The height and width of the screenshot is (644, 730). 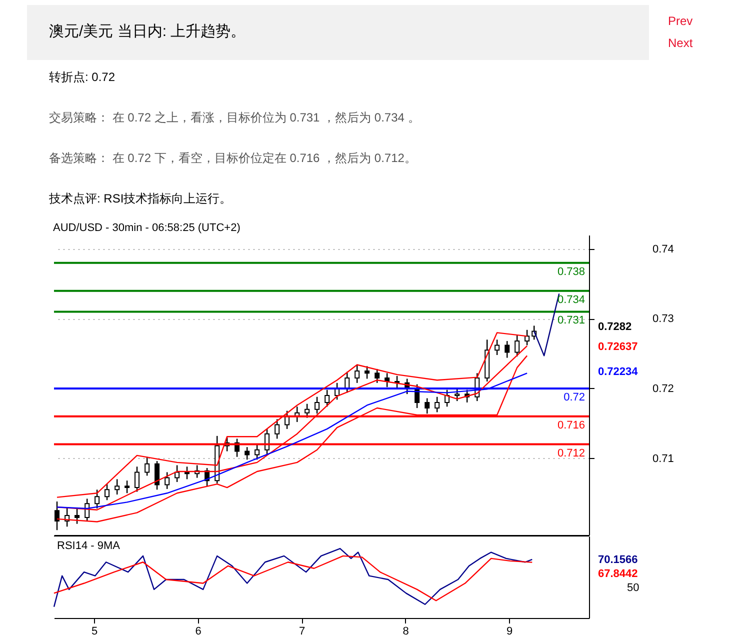 What do you see at coordinates (571, 320) in the screenshot?
I see `ref-line-label: 0.731` at bounding box center [571, 320].